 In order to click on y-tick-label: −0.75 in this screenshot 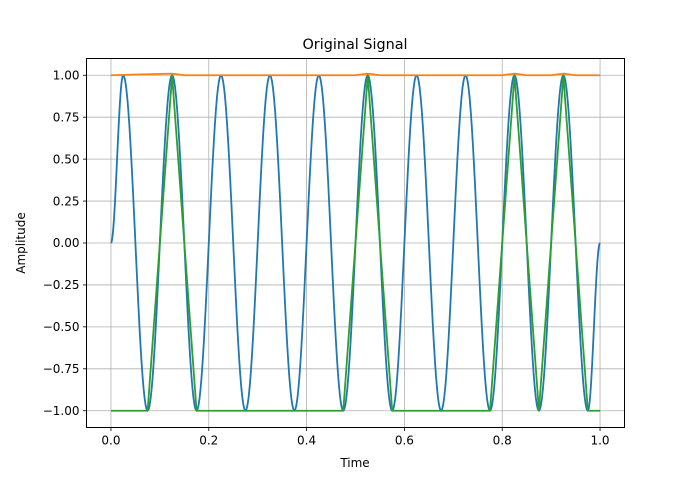, I will do `click(61, 369)`.